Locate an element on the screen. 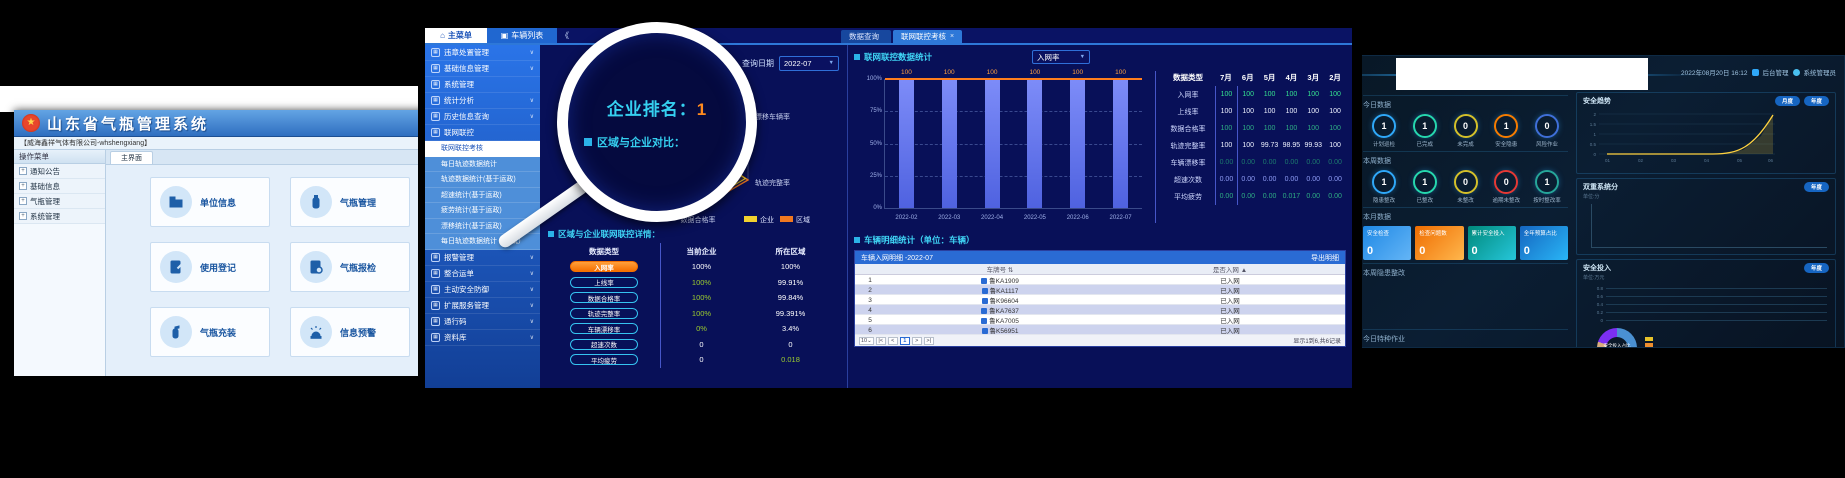 The width and height of the screenshot is (1845, 478). vehicle-row: 1 鲁KA1909 已入网 is located at coordinates (1100, 280).